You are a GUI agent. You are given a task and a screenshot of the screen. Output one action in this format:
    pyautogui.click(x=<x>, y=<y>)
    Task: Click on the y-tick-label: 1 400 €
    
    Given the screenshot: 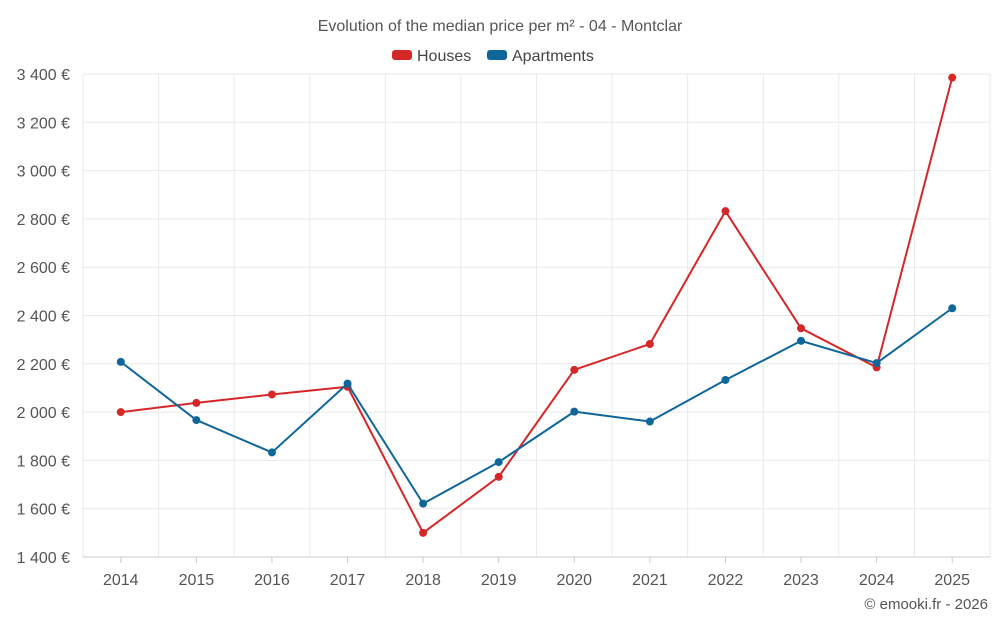 What is the action you would take?
    pyautogui.click(x=43, y=558)
    